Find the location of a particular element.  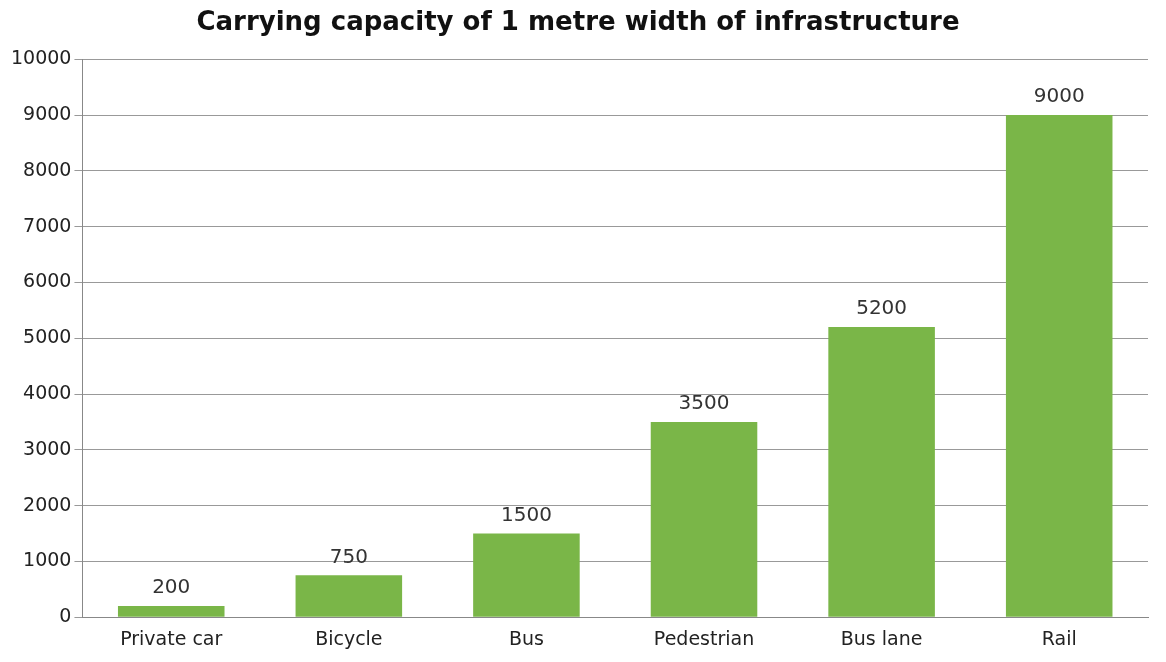

y-tick-label: 1000 is located at coordinates (47, 559).